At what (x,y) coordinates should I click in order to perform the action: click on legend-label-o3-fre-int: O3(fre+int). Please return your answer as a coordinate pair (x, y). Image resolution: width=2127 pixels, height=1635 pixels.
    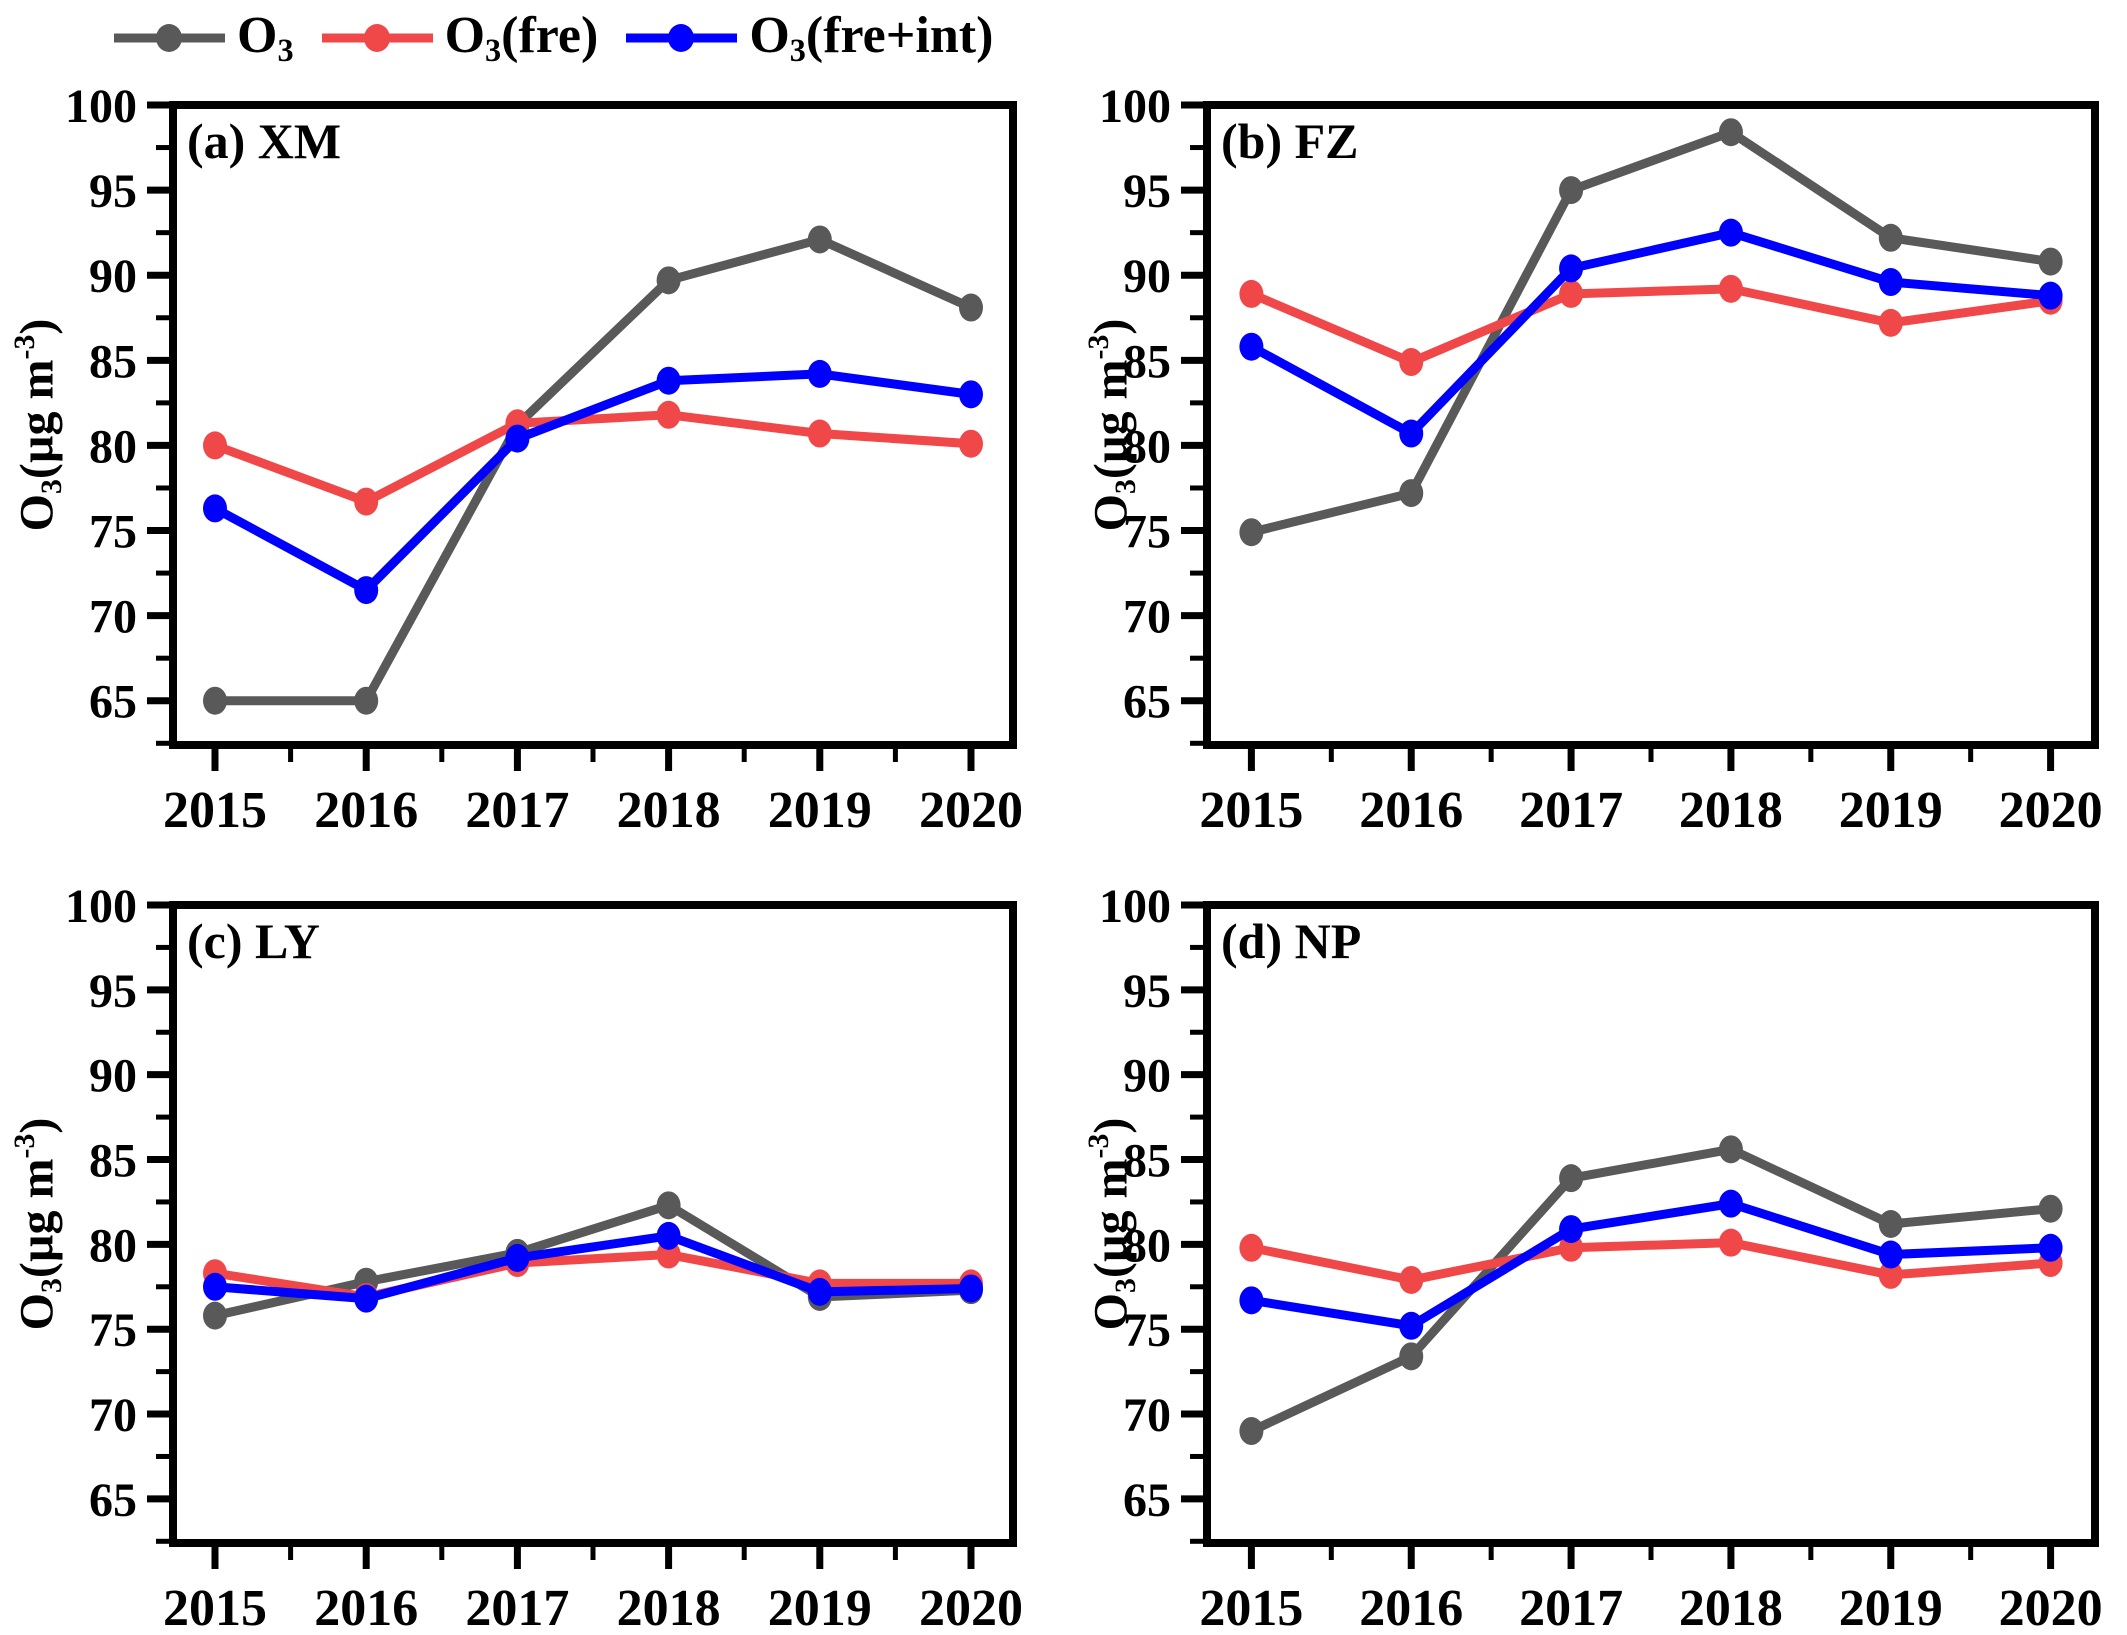
    Looking at the image, I should click on (871, 37).